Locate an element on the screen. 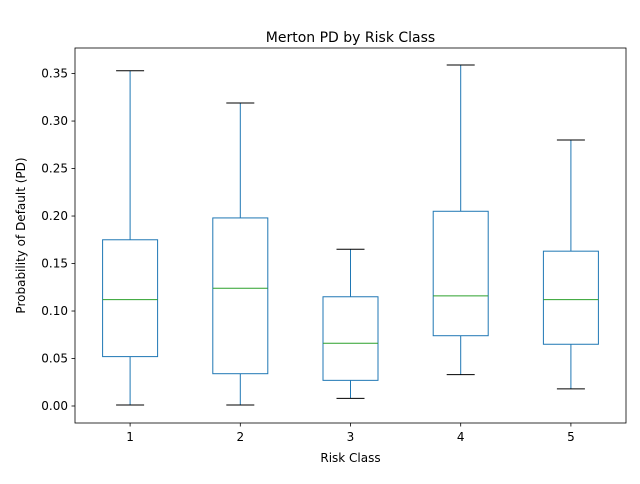 This screenshot has height=484, width=640. y-tick-label: 0.00 is located at coordinates (54, 406).